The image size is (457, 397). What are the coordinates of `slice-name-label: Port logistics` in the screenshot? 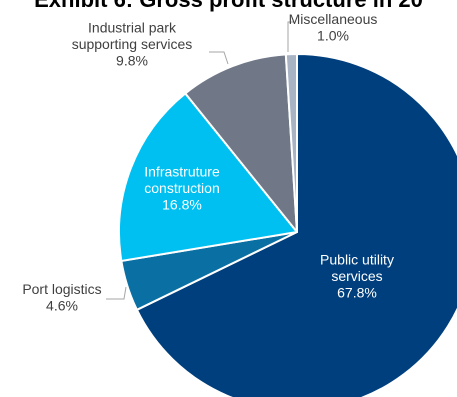 It's located at (61, 289).